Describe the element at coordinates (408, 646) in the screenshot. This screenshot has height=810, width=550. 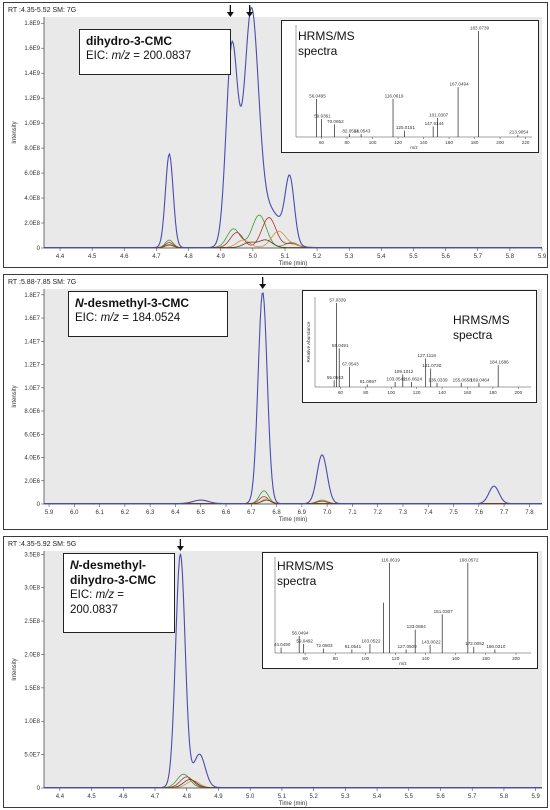
I see `ms-peak-label: 127.0509` at that location.